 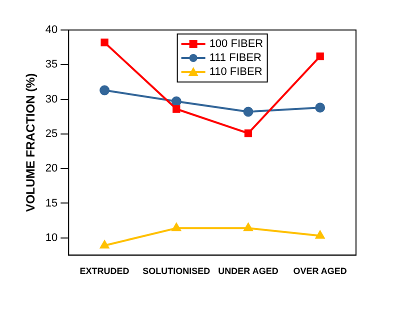 I want to click on y-tick-label: 15, so click(x=51, y=203).